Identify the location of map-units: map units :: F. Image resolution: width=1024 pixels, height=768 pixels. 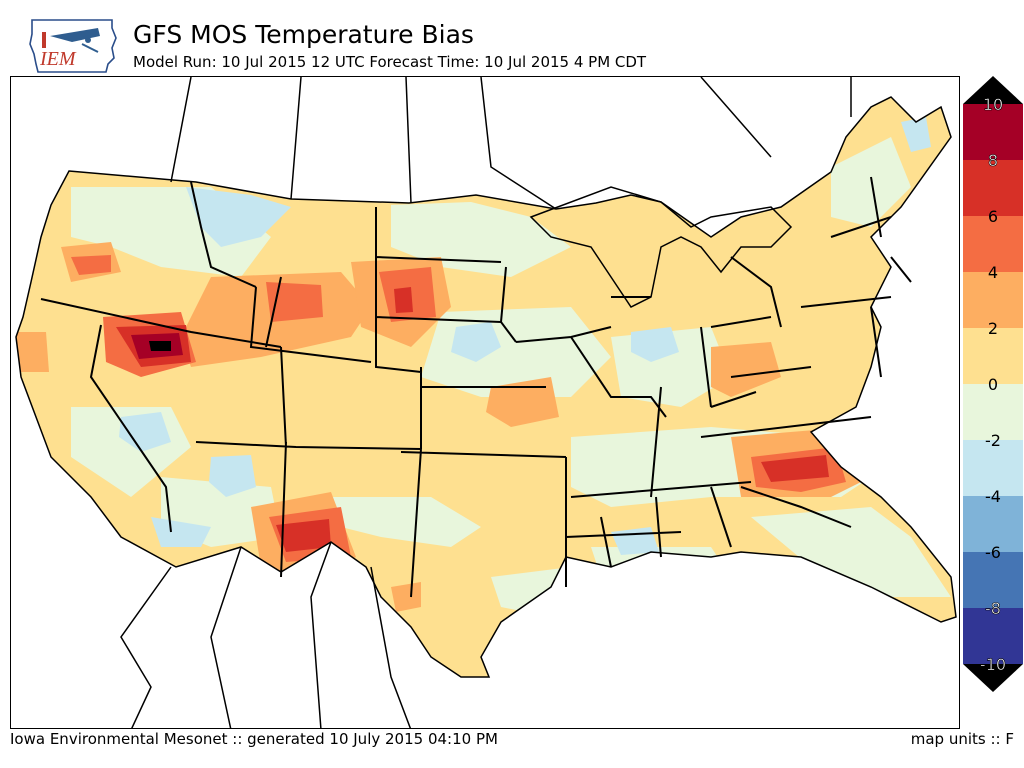
(962, 739).